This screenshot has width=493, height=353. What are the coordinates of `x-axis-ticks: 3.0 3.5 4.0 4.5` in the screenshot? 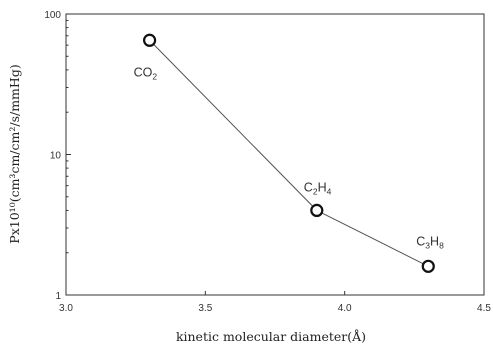 It's located at (275, 302).